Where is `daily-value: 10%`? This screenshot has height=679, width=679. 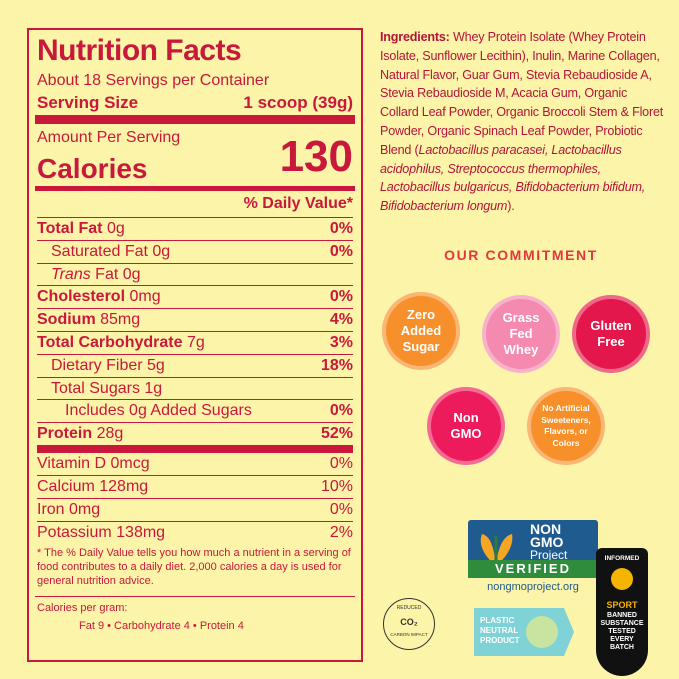
daily-value: 10% is located at coordinates (336, 486).